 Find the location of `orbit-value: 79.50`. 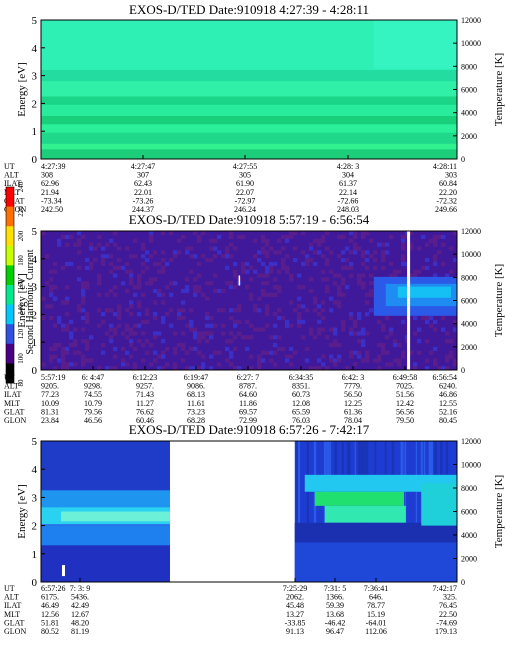

orbit-value: 79.50 is located at coordinates (405, 420).